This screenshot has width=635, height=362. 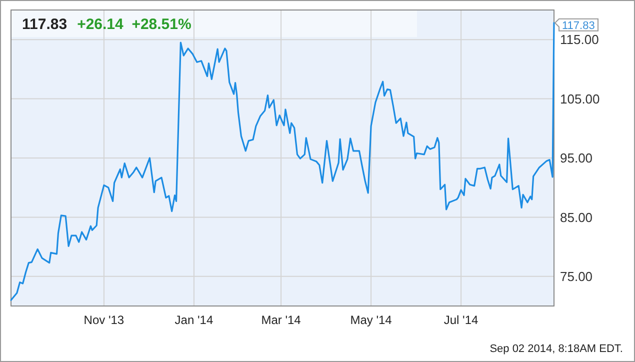 What do you see at coordinates (461, 320) in the screenshot?
I see `x-tick-label: Jul '14` at bounding box center [461, 320].